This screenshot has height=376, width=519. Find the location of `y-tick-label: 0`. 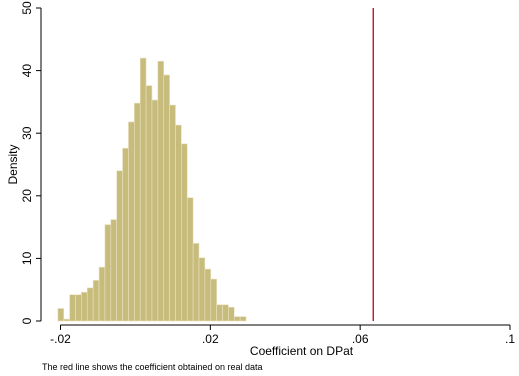

y-tick-label: 0 is located at coordinates (27, 320).